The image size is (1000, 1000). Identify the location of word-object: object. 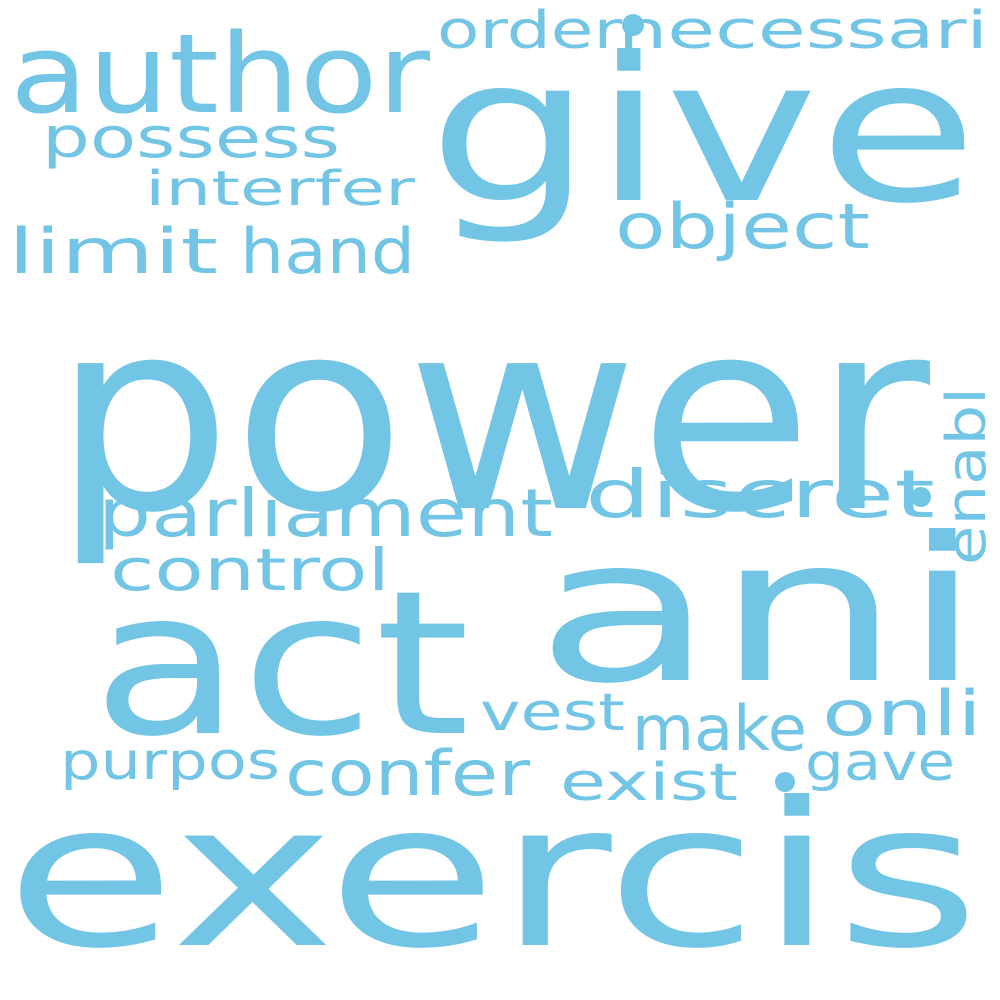
(742, 226).